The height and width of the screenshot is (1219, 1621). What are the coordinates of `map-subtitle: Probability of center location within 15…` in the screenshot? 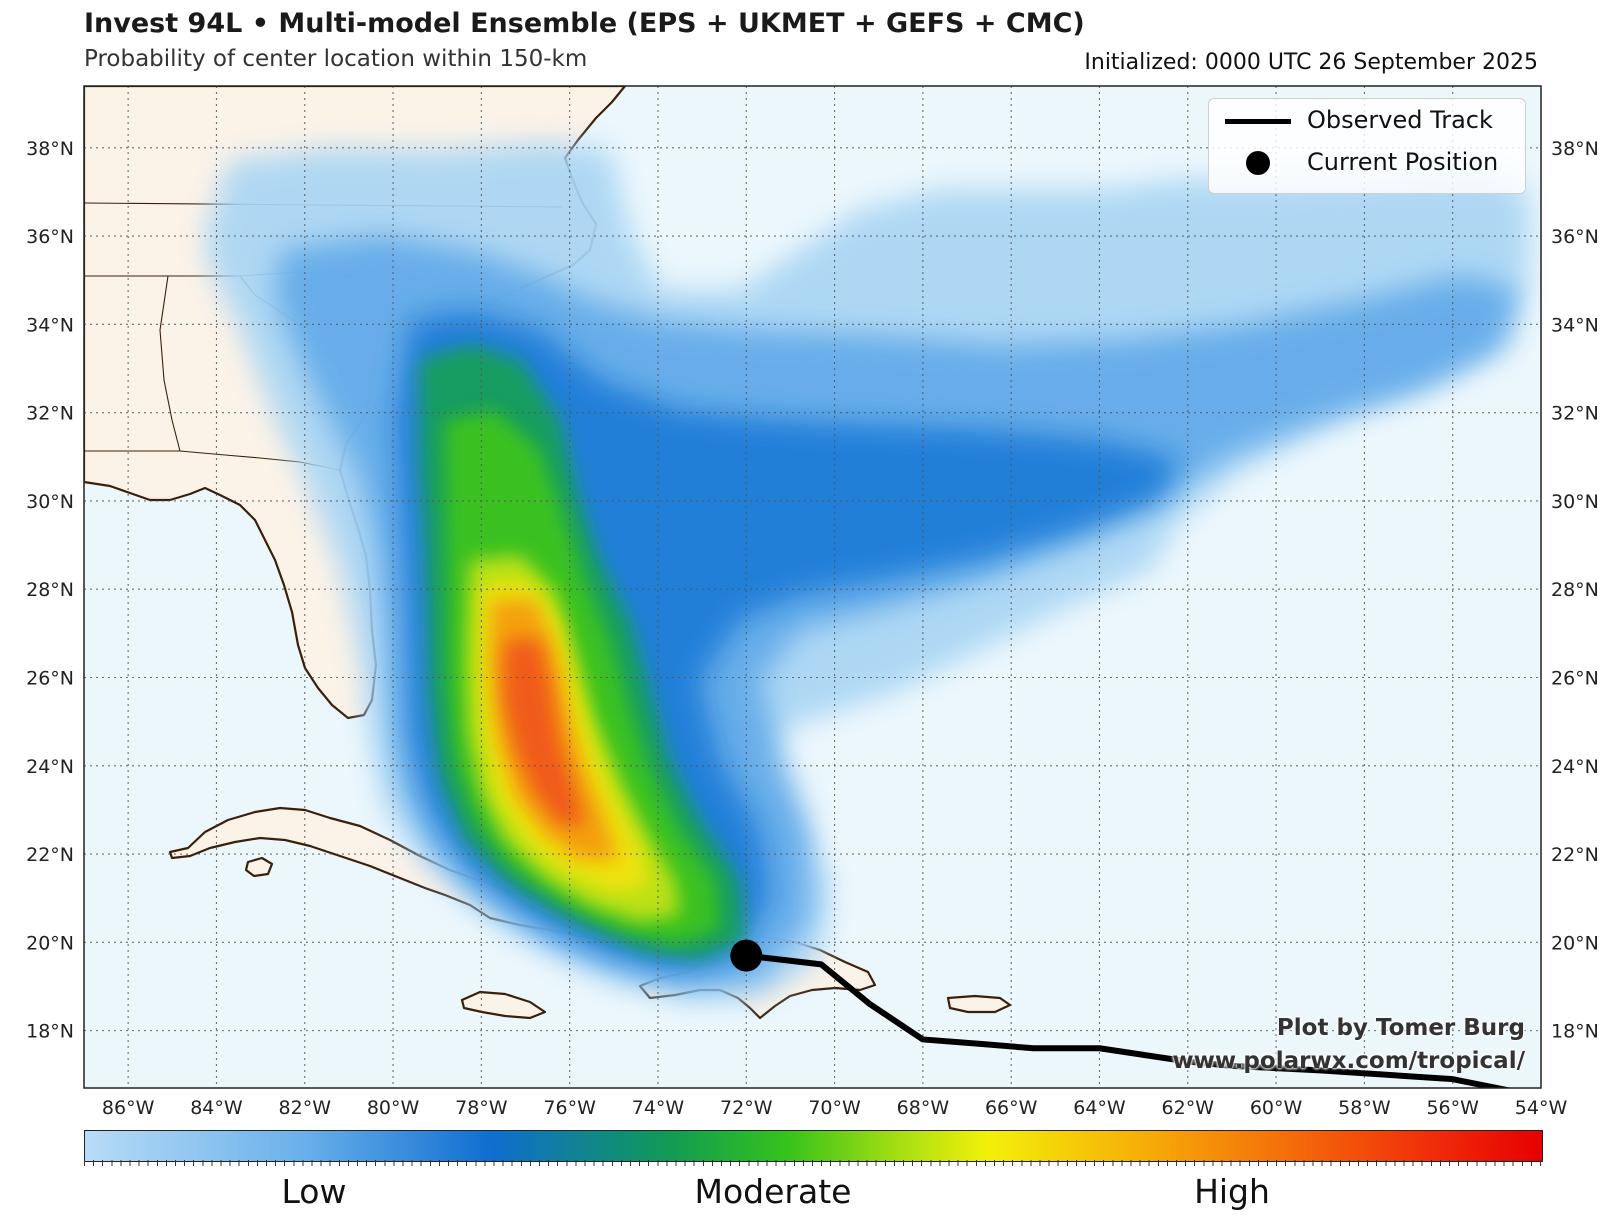 It's located at (336, 59).